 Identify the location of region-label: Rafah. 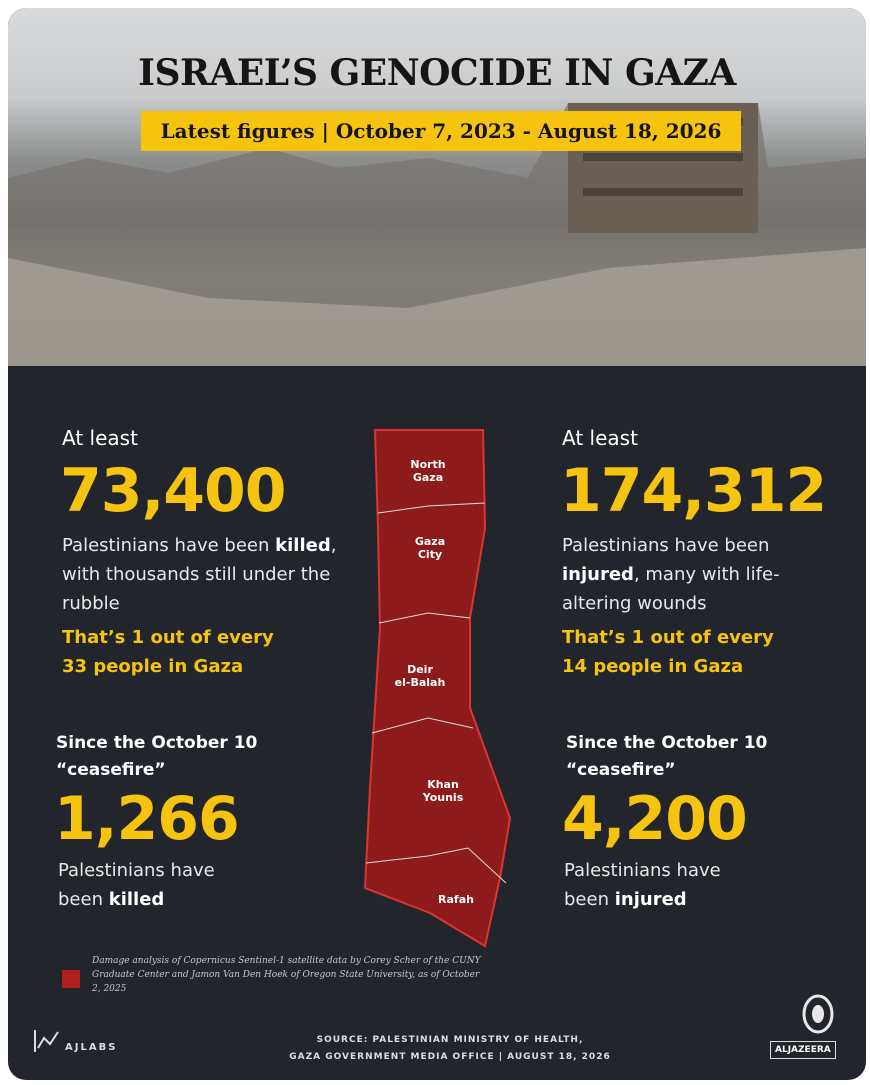
(456, 899).